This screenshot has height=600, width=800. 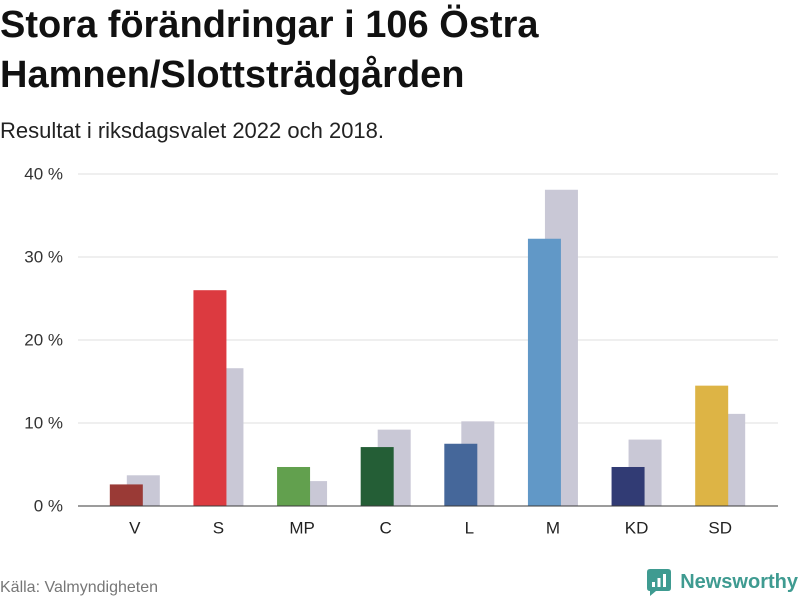 I want to click on x-tick-label-mp: MP, so click(x=302, y=528).